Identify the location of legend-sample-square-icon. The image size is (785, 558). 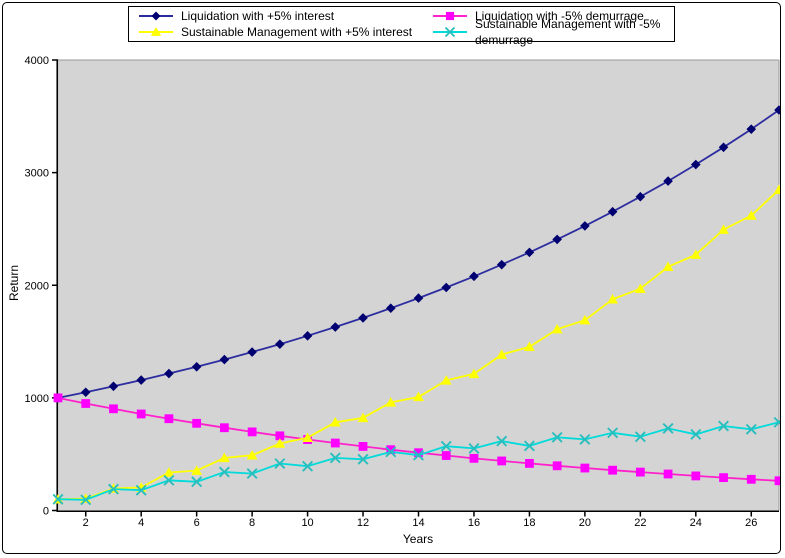
(450, 16).